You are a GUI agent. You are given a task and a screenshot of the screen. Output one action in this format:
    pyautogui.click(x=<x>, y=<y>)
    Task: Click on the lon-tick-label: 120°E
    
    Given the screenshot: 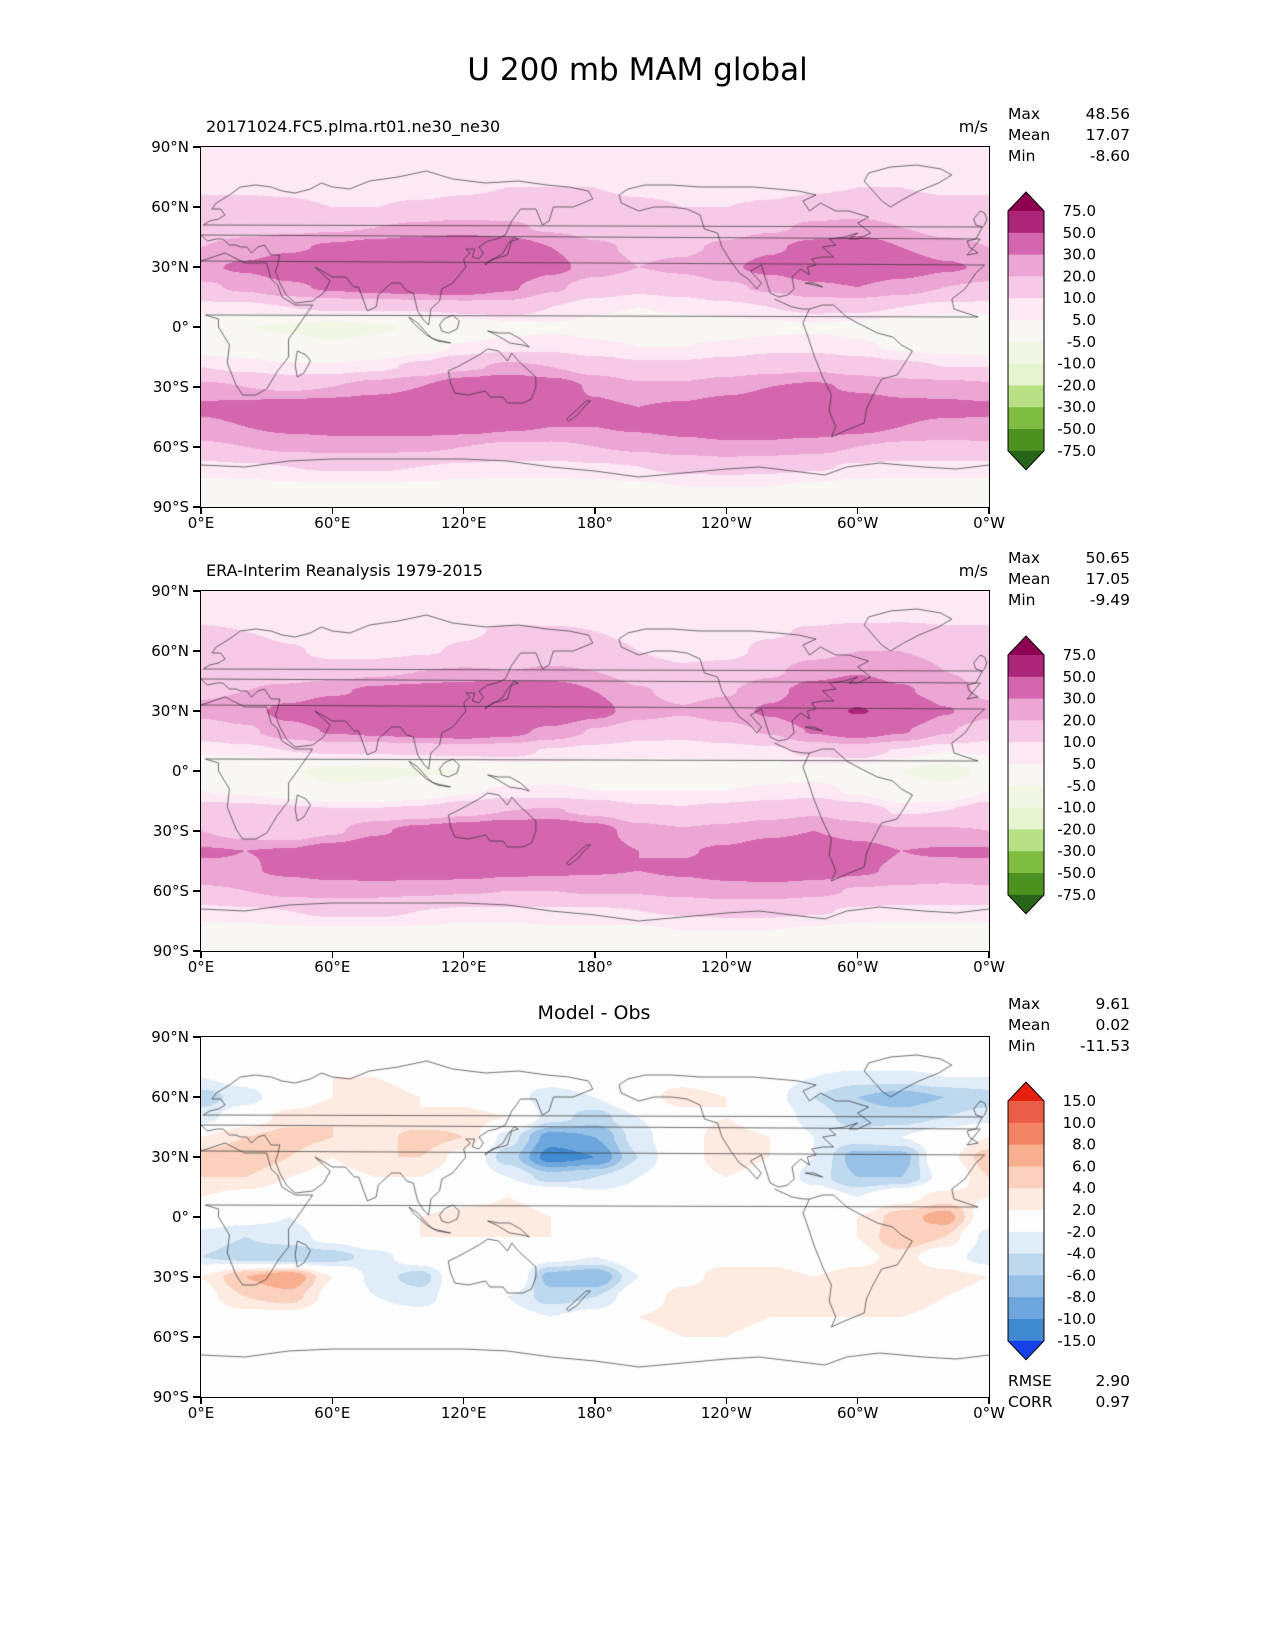 What is the action you would take?
    pyautogui.click(x=463, y=523)
    